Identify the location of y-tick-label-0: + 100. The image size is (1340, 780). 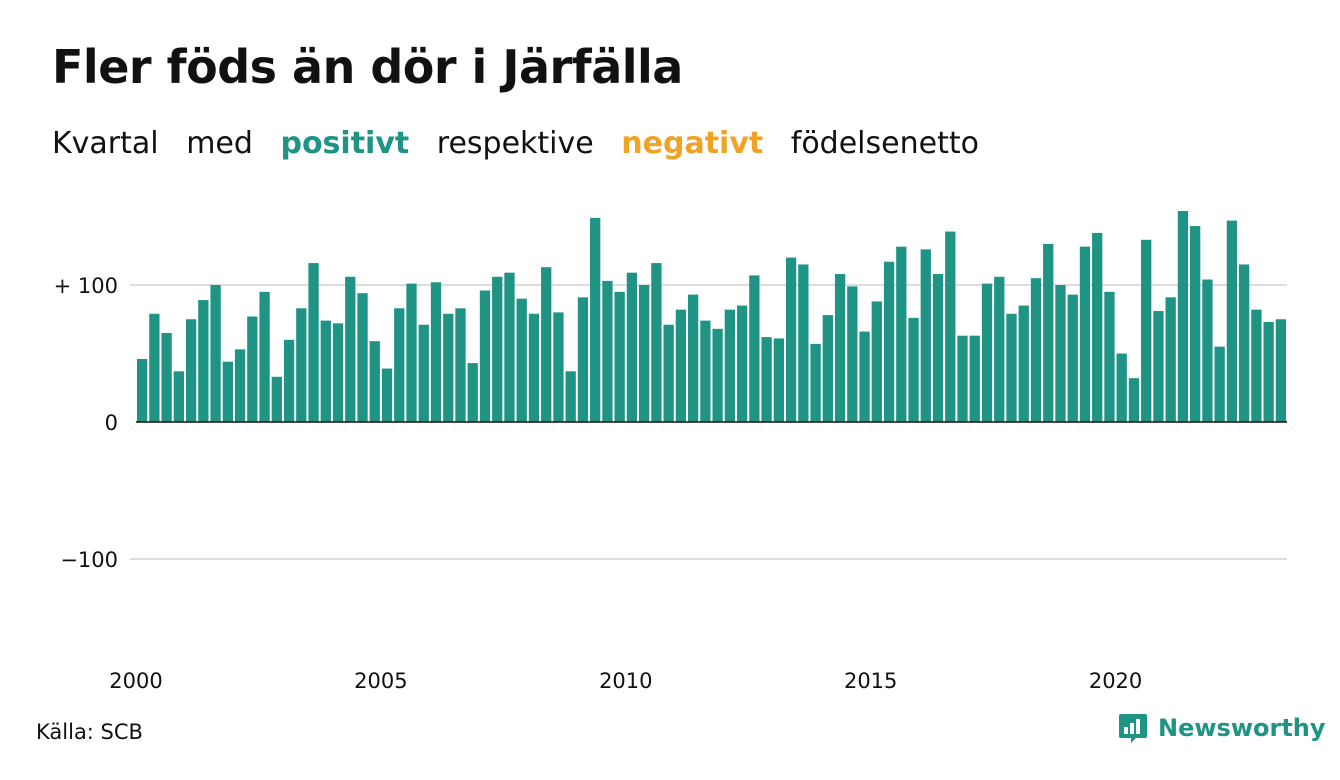
(86, 286).